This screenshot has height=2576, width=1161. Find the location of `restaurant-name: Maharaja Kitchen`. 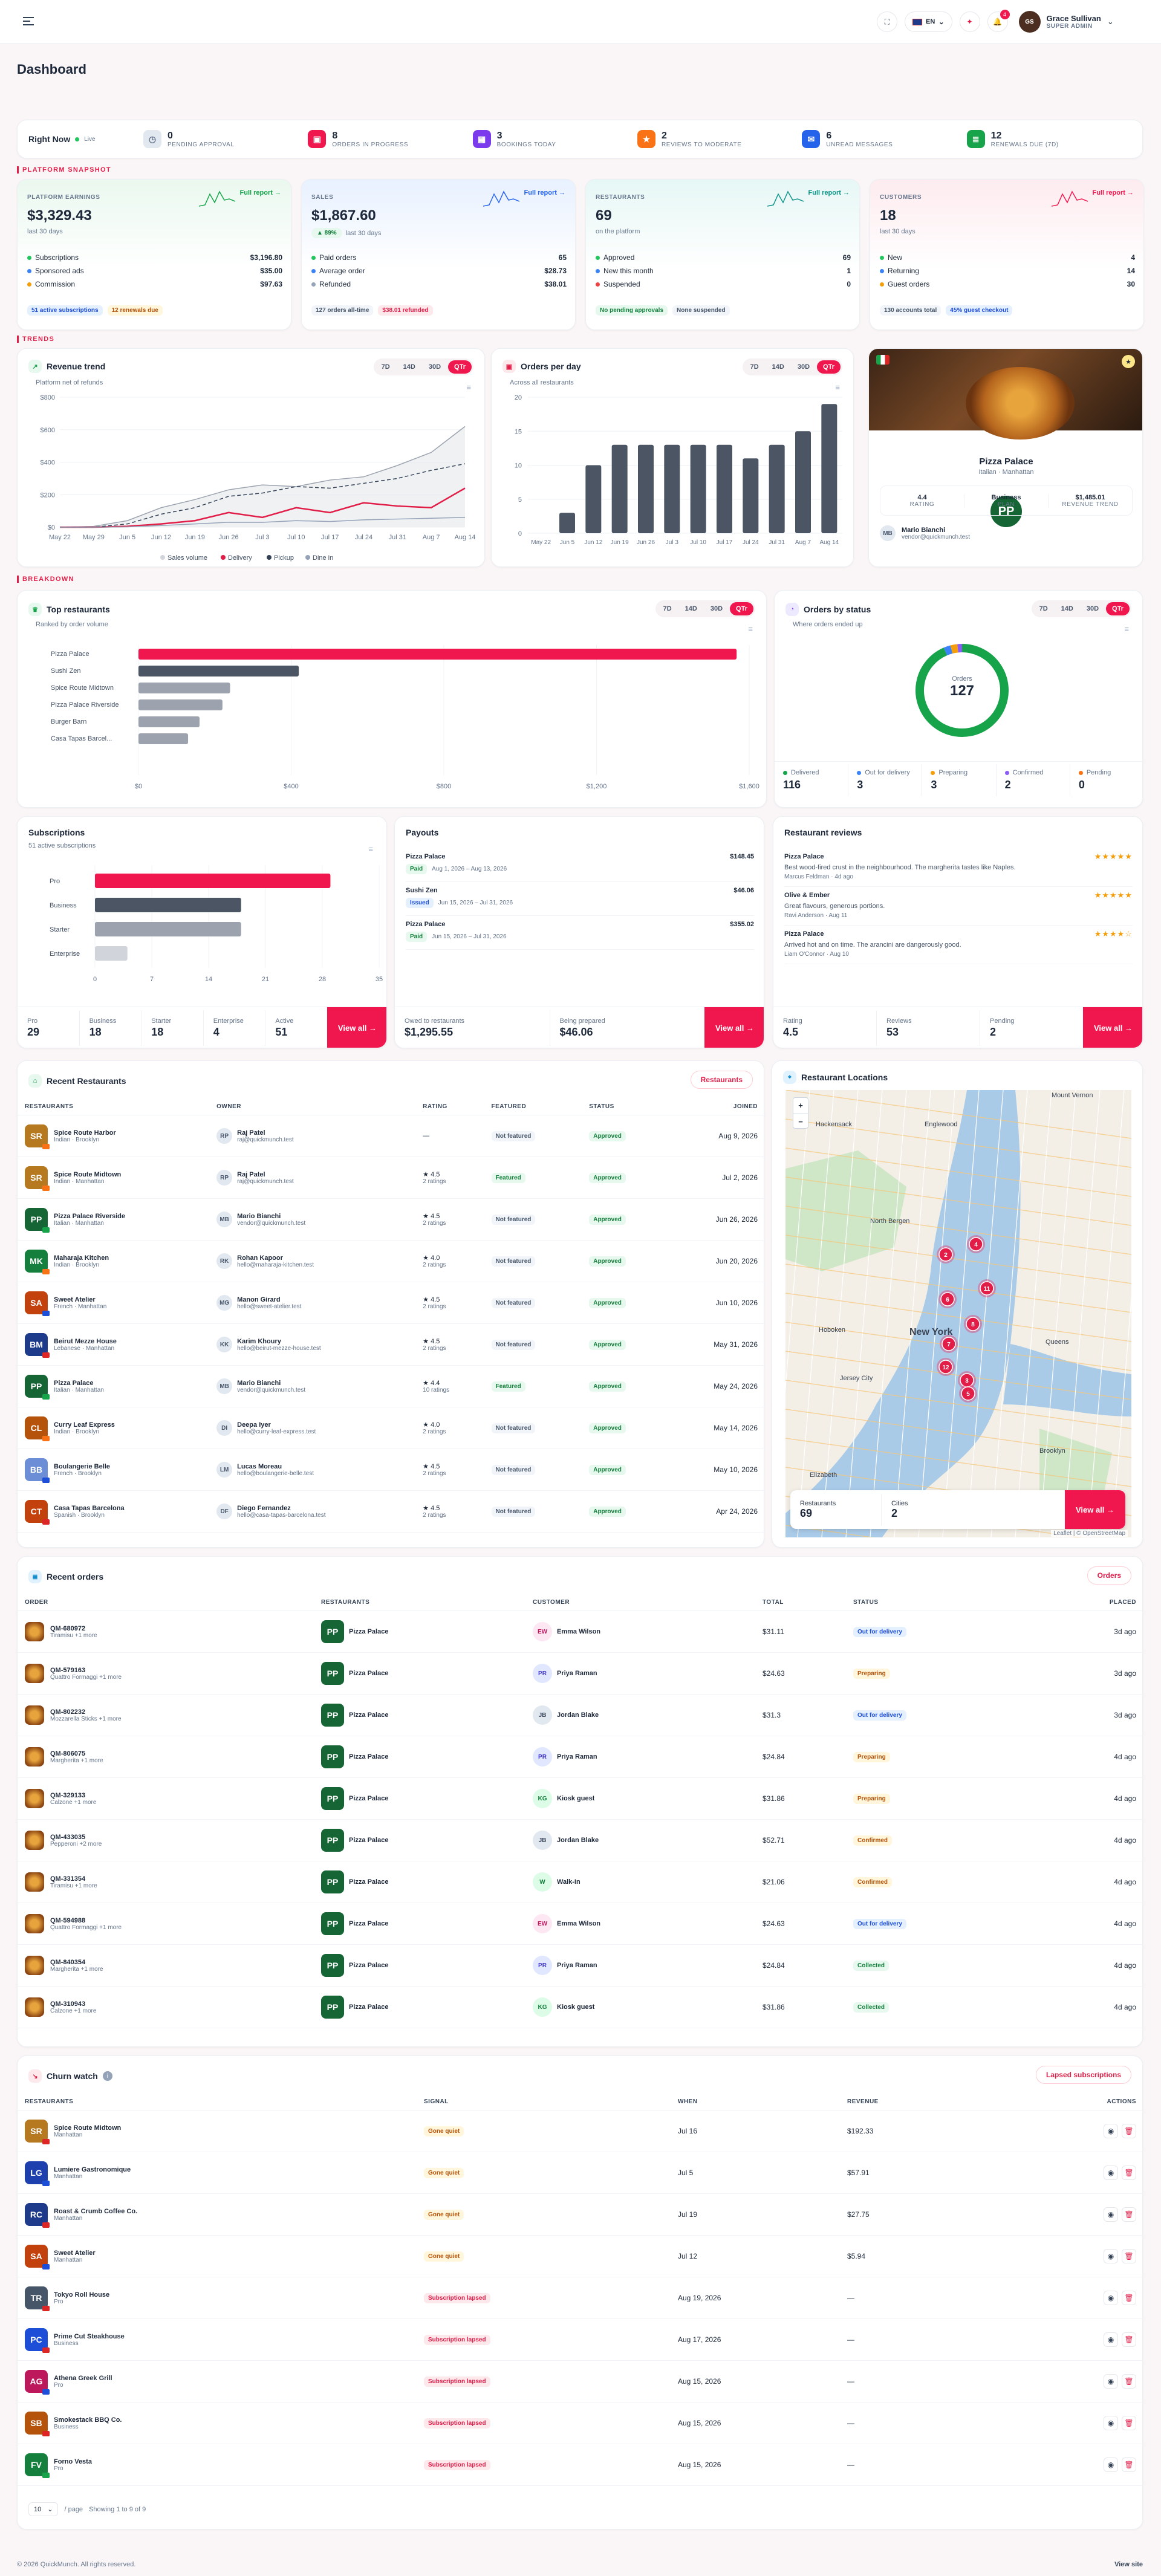

restaurant-name: Maharaja Kitchen is located at coordinates (81, 1258).